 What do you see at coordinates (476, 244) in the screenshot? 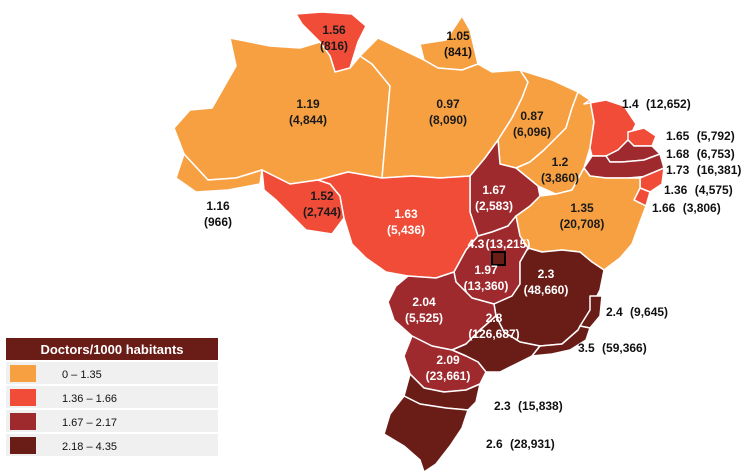
I see `distrito-federal-rate: 4.3` at bounding box center [476, 244].